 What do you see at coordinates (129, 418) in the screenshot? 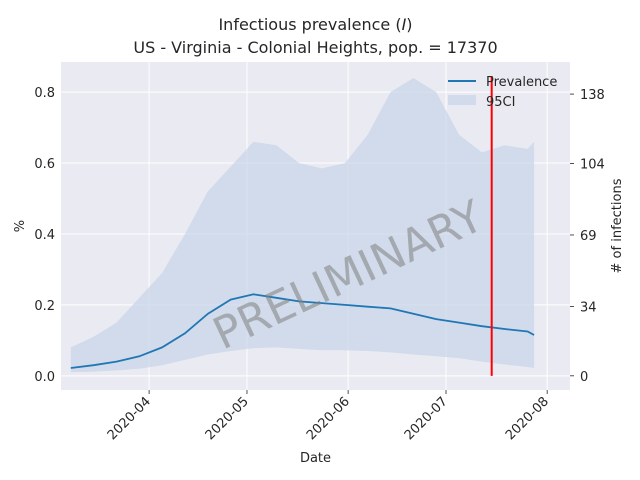
I see `x-tick-label: 2020-04` at bounding box center [129, 418].